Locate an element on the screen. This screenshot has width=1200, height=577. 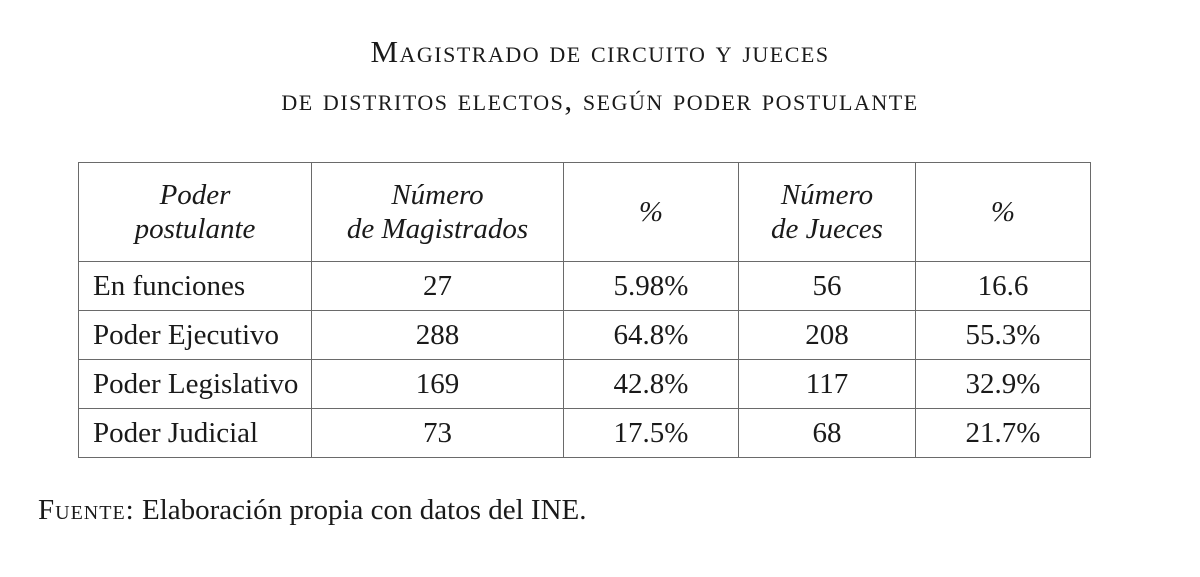
table-row: Poder Legislativo 169 42.8% 117 32.9% is located at coordinates (584, 384).